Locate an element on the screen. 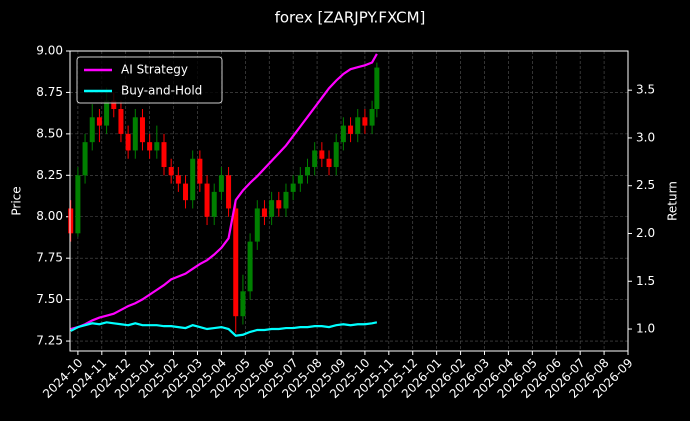 Image resolution: width=690 pixels, height=421 pixels. y2-tick-label: 3.0 is located at coordinates (645, 137).